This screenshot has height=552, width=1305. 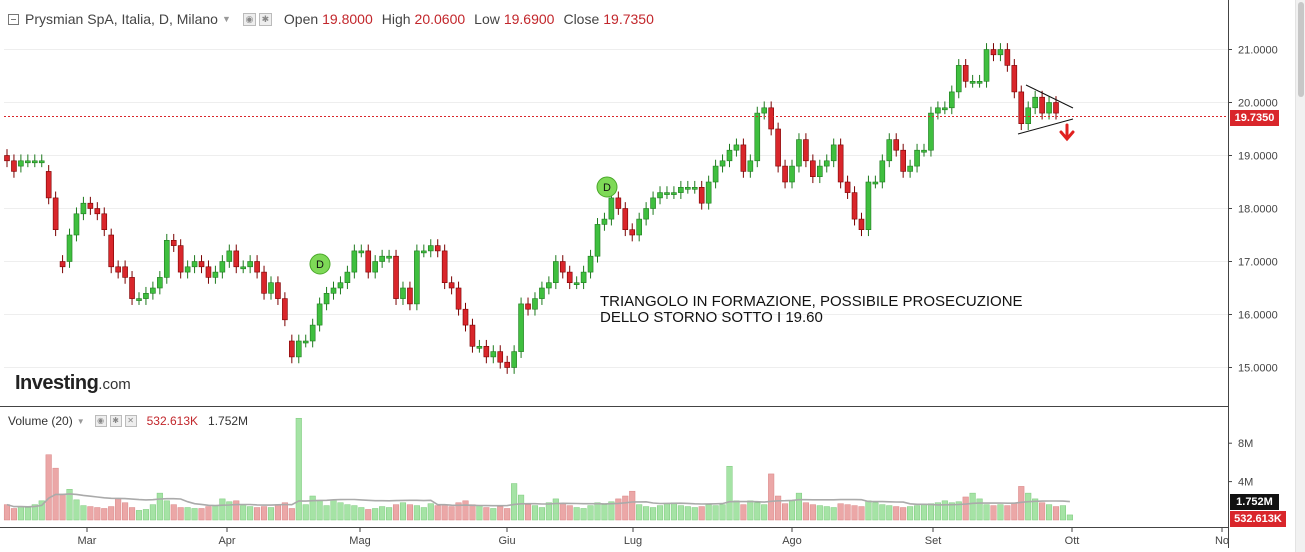 I want to click on volume-title: Volume (20), so click(x=40, y=421).